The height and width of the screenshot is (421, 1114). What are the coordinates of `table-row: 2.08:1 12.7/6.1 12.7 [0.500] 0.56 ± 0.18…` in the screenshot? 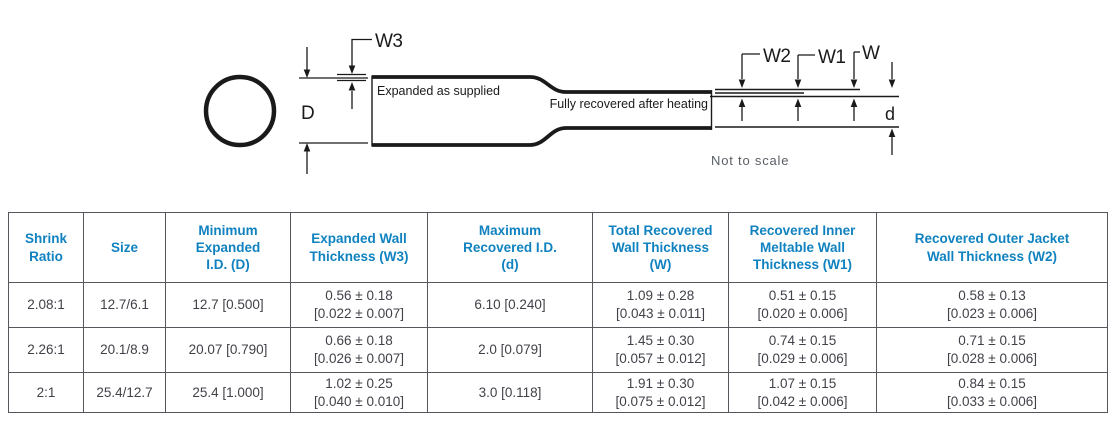 It's located at (558, 305).